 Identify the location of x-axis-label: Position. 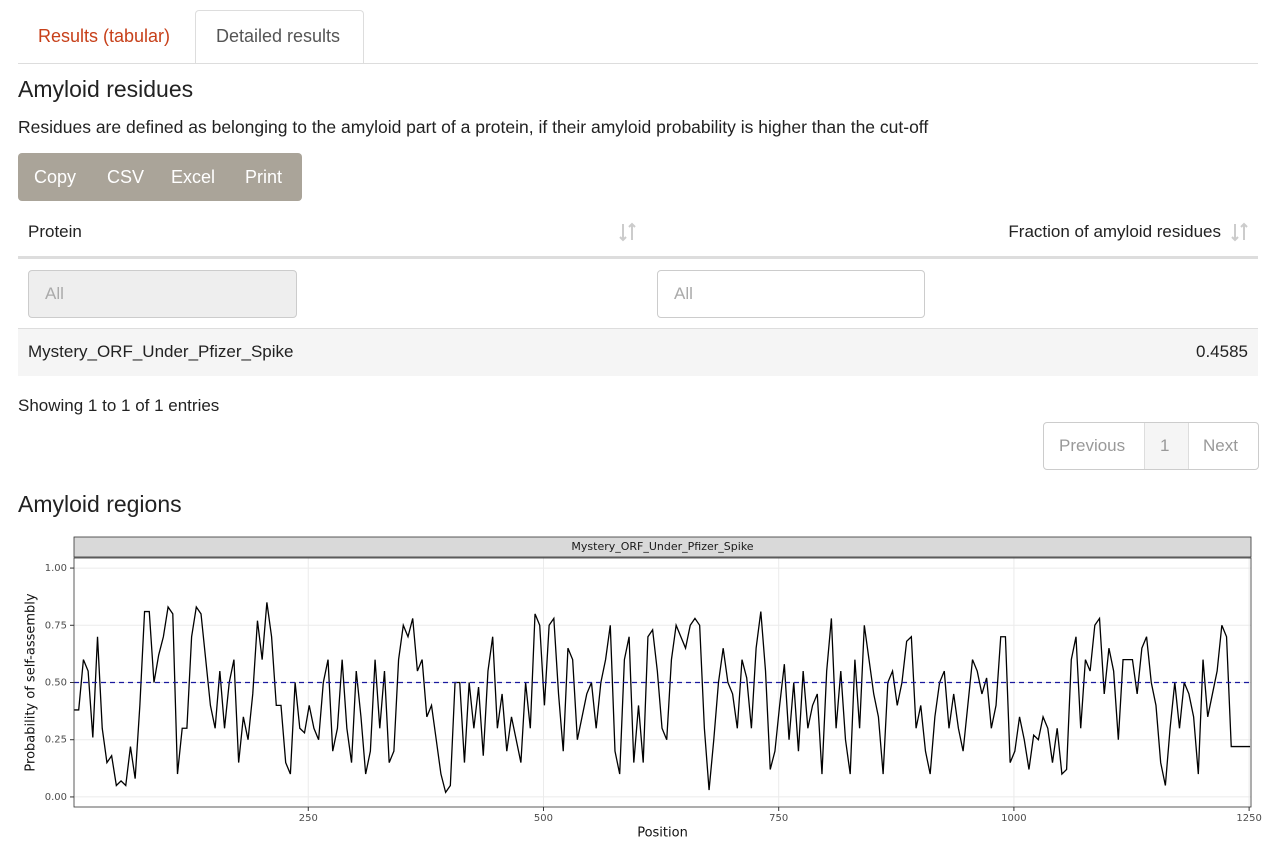
(662, 833).